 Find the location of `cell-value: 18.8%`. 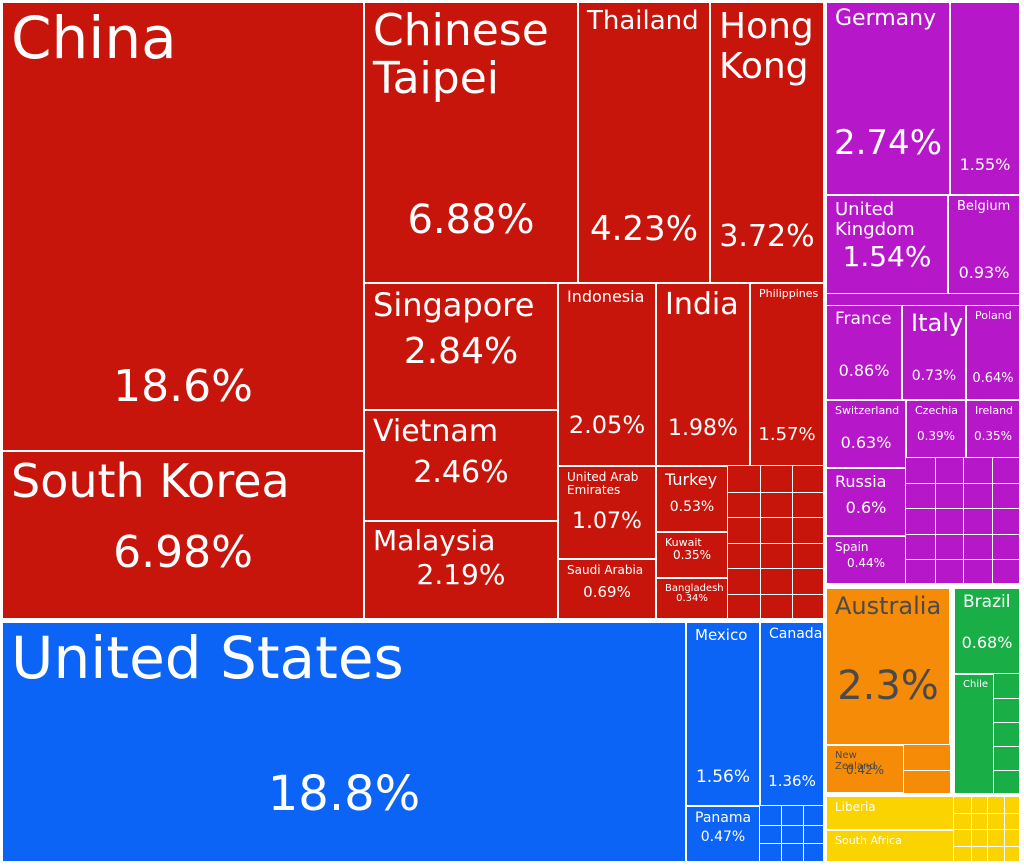

cell-value: 18.8% is located at coordinates (344, 794).